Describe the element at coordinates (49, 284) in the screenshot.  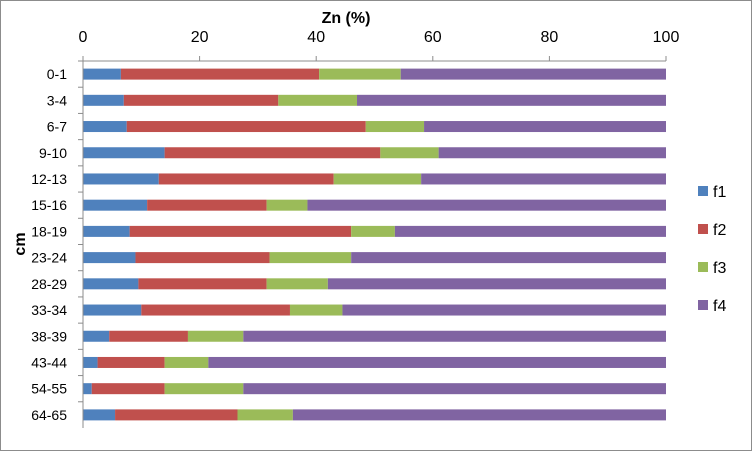
I see `y-category-label: 28-29` at that location.